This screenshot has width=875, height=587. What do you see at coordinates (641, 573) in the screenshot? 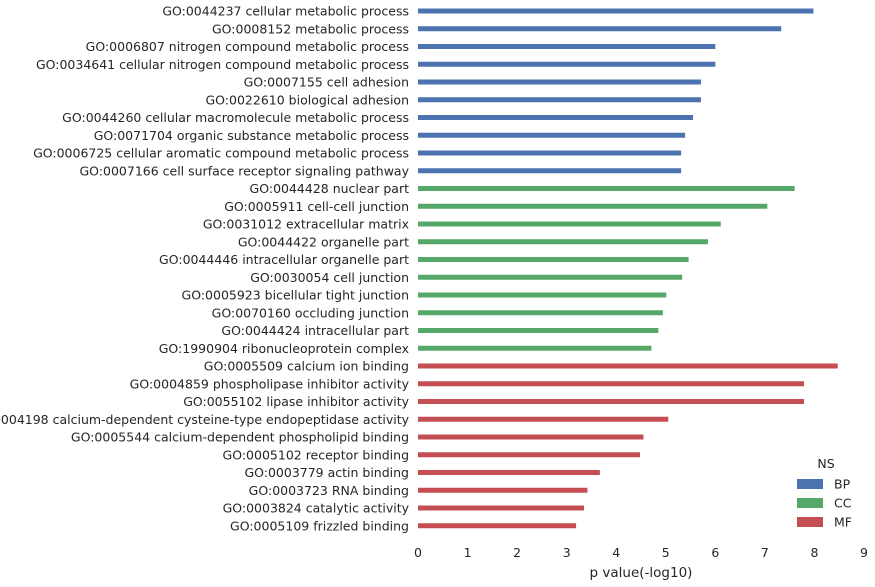
I see `x-axis-label: p value(-log10)` at bounding box center [641, 573].